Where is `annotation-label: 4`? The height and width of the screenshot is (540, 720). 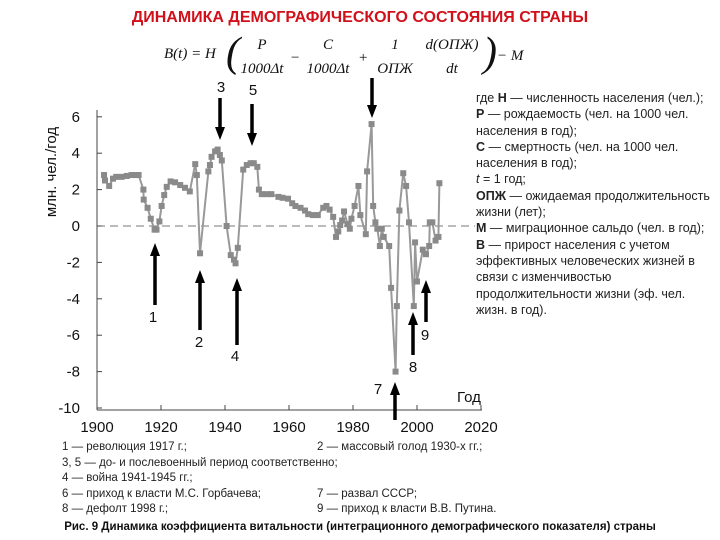
annotation-label: 4 is located at coordinates (235, 356).